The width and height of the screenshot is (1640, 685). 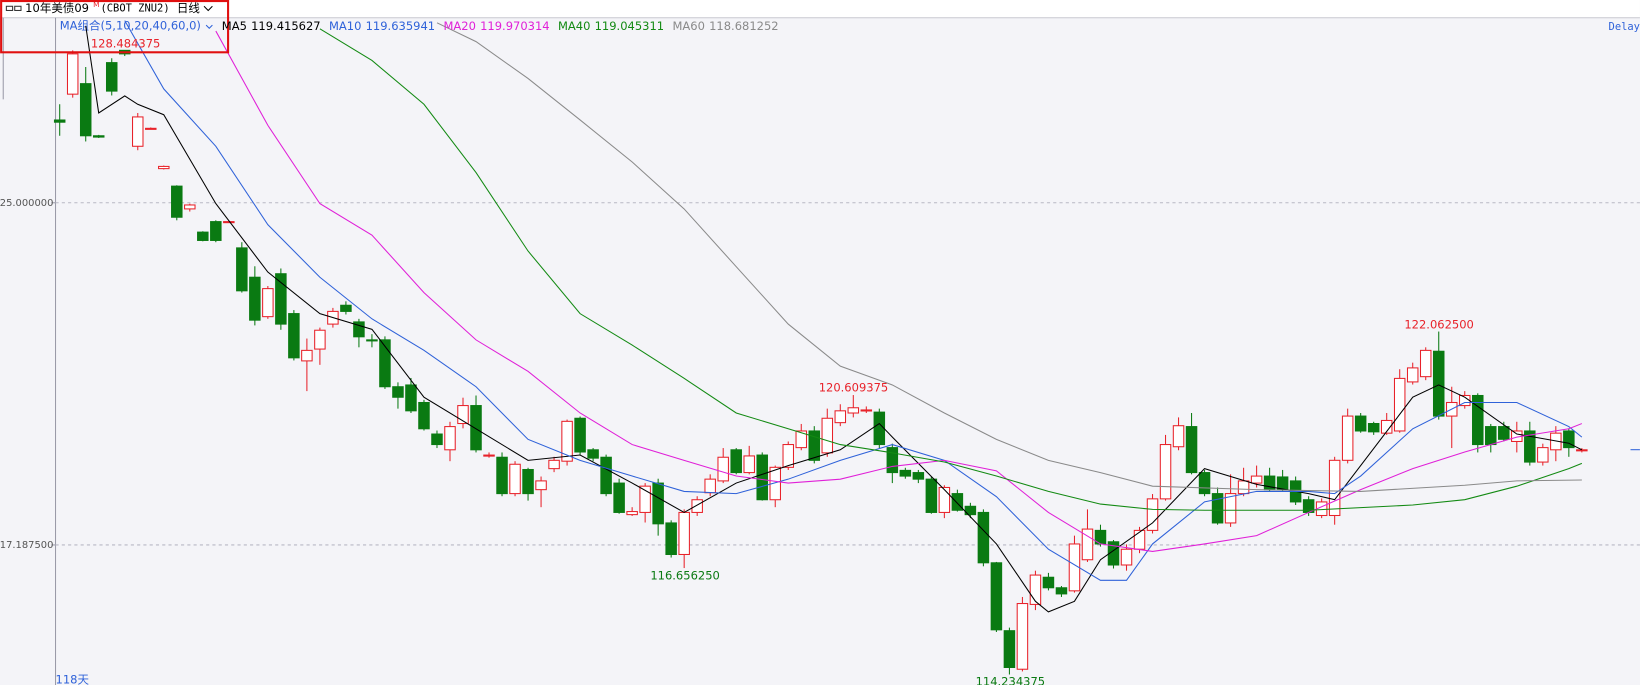 I want to click on toolbar, so click(x=820, y=9).